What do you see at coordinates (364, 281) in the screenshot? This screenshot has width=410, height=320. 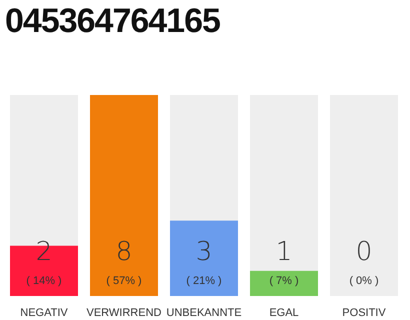 I see `annotation: ( 0% )` at bounding box center [364, 281].